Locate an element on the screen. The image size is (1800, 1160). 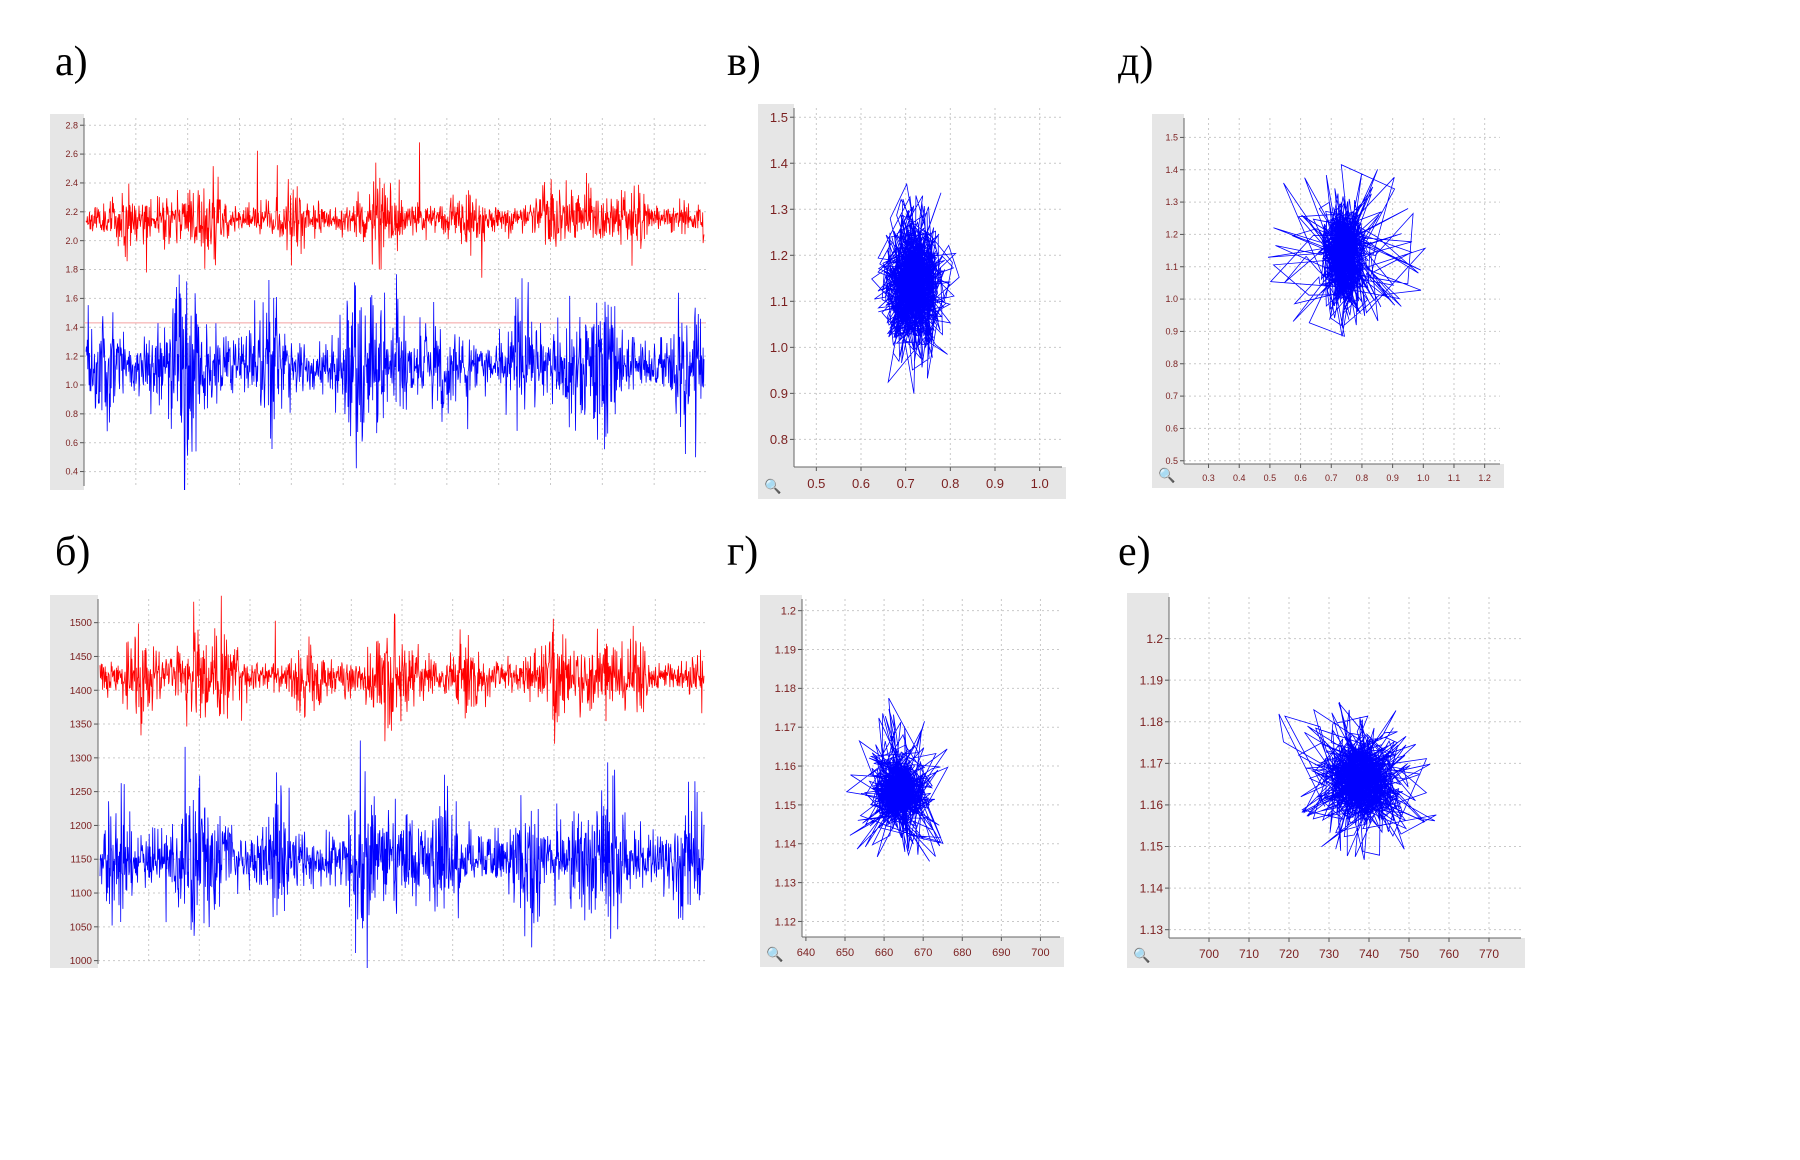
y-tick-label: 1100 is located at coordinates (81, 894).